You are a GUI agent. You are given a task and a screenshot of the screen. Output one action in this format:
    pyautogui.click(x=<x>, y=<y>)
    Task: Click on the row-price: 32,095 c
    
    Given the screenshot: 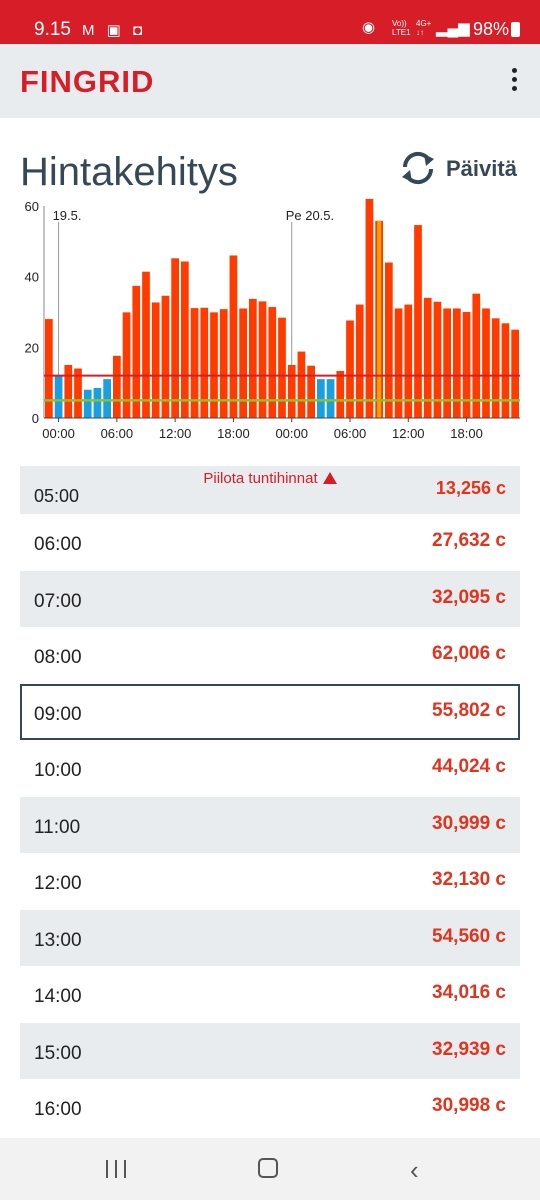 What is the action you would take?
    pyautogui.click(x=469, y=597)
    